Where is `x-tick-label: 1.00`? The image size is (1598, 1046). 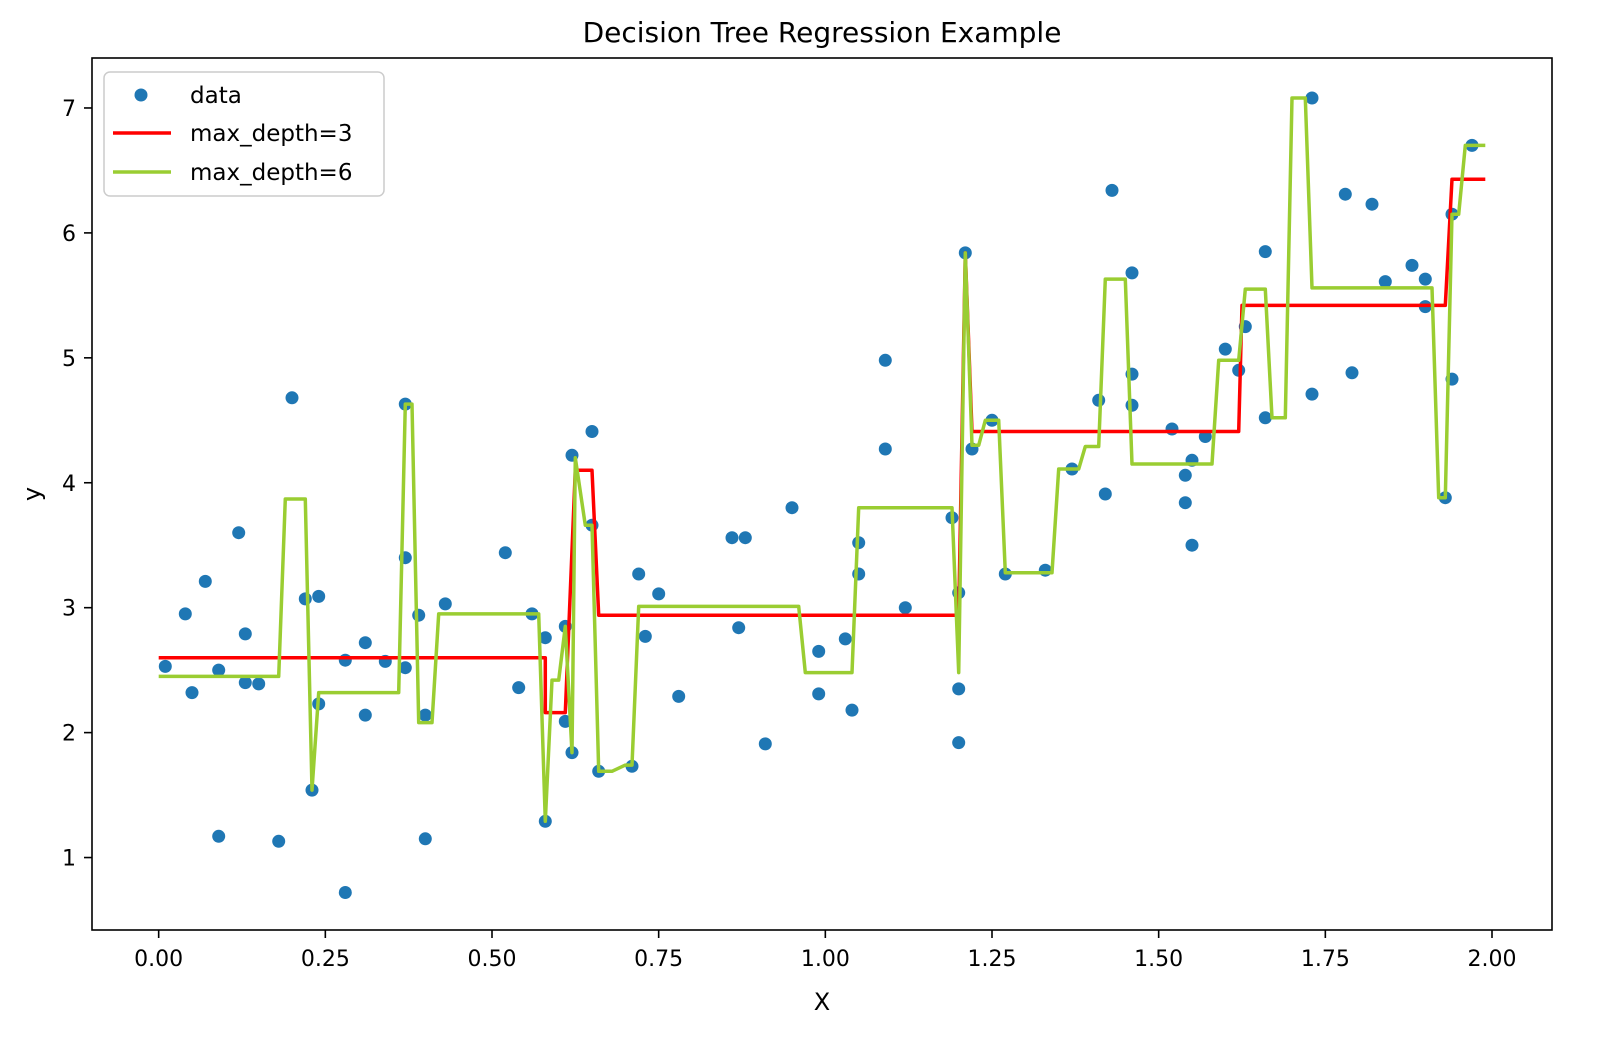 x-tick-label: 1.00 is located at coordinates (825, 959).